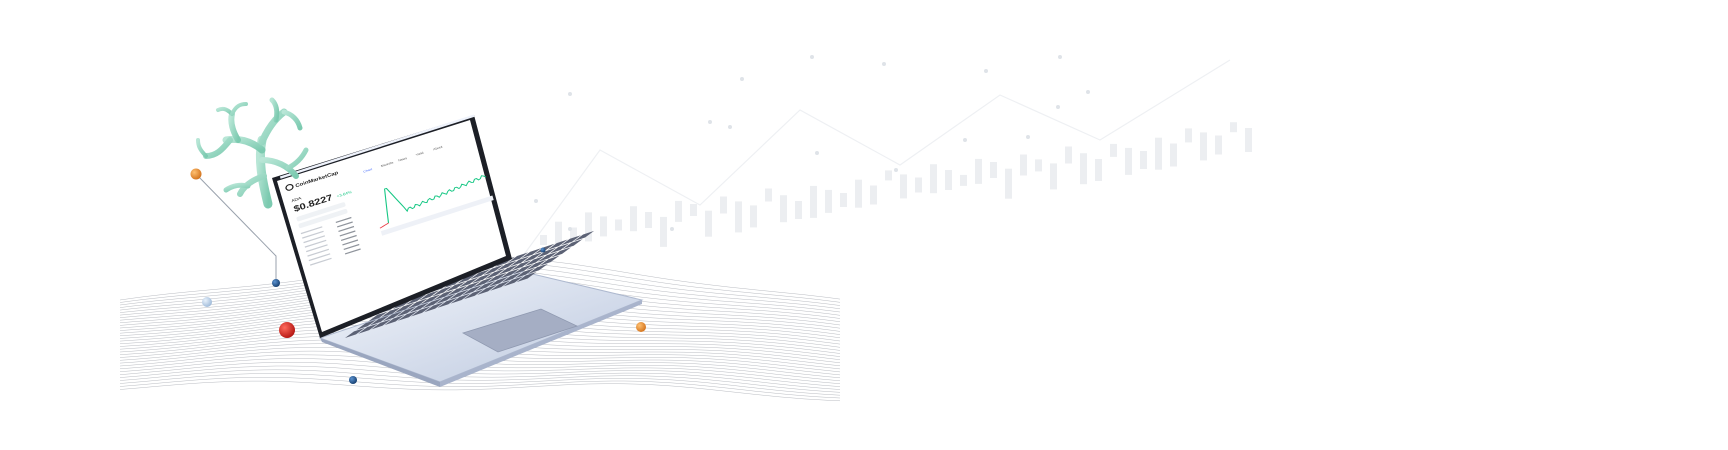  Describe the element at coordinates (438, 148) in the screenshot. I see `chart-tab: About` at that location.